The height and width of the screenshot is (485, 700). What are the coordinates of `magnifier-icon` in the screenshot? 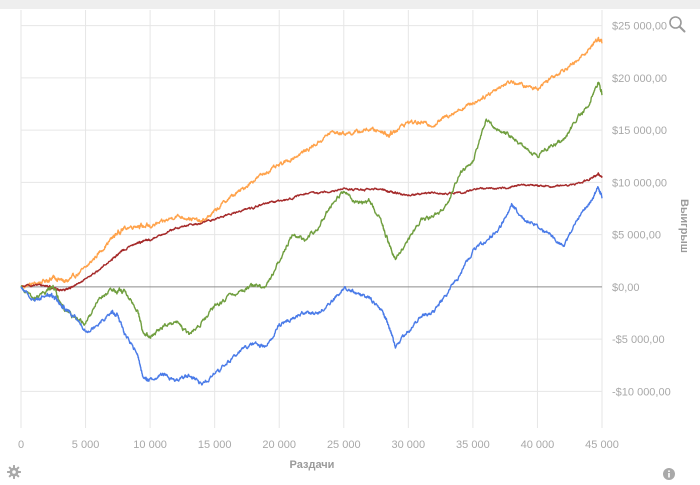 It's located at (677, 24).